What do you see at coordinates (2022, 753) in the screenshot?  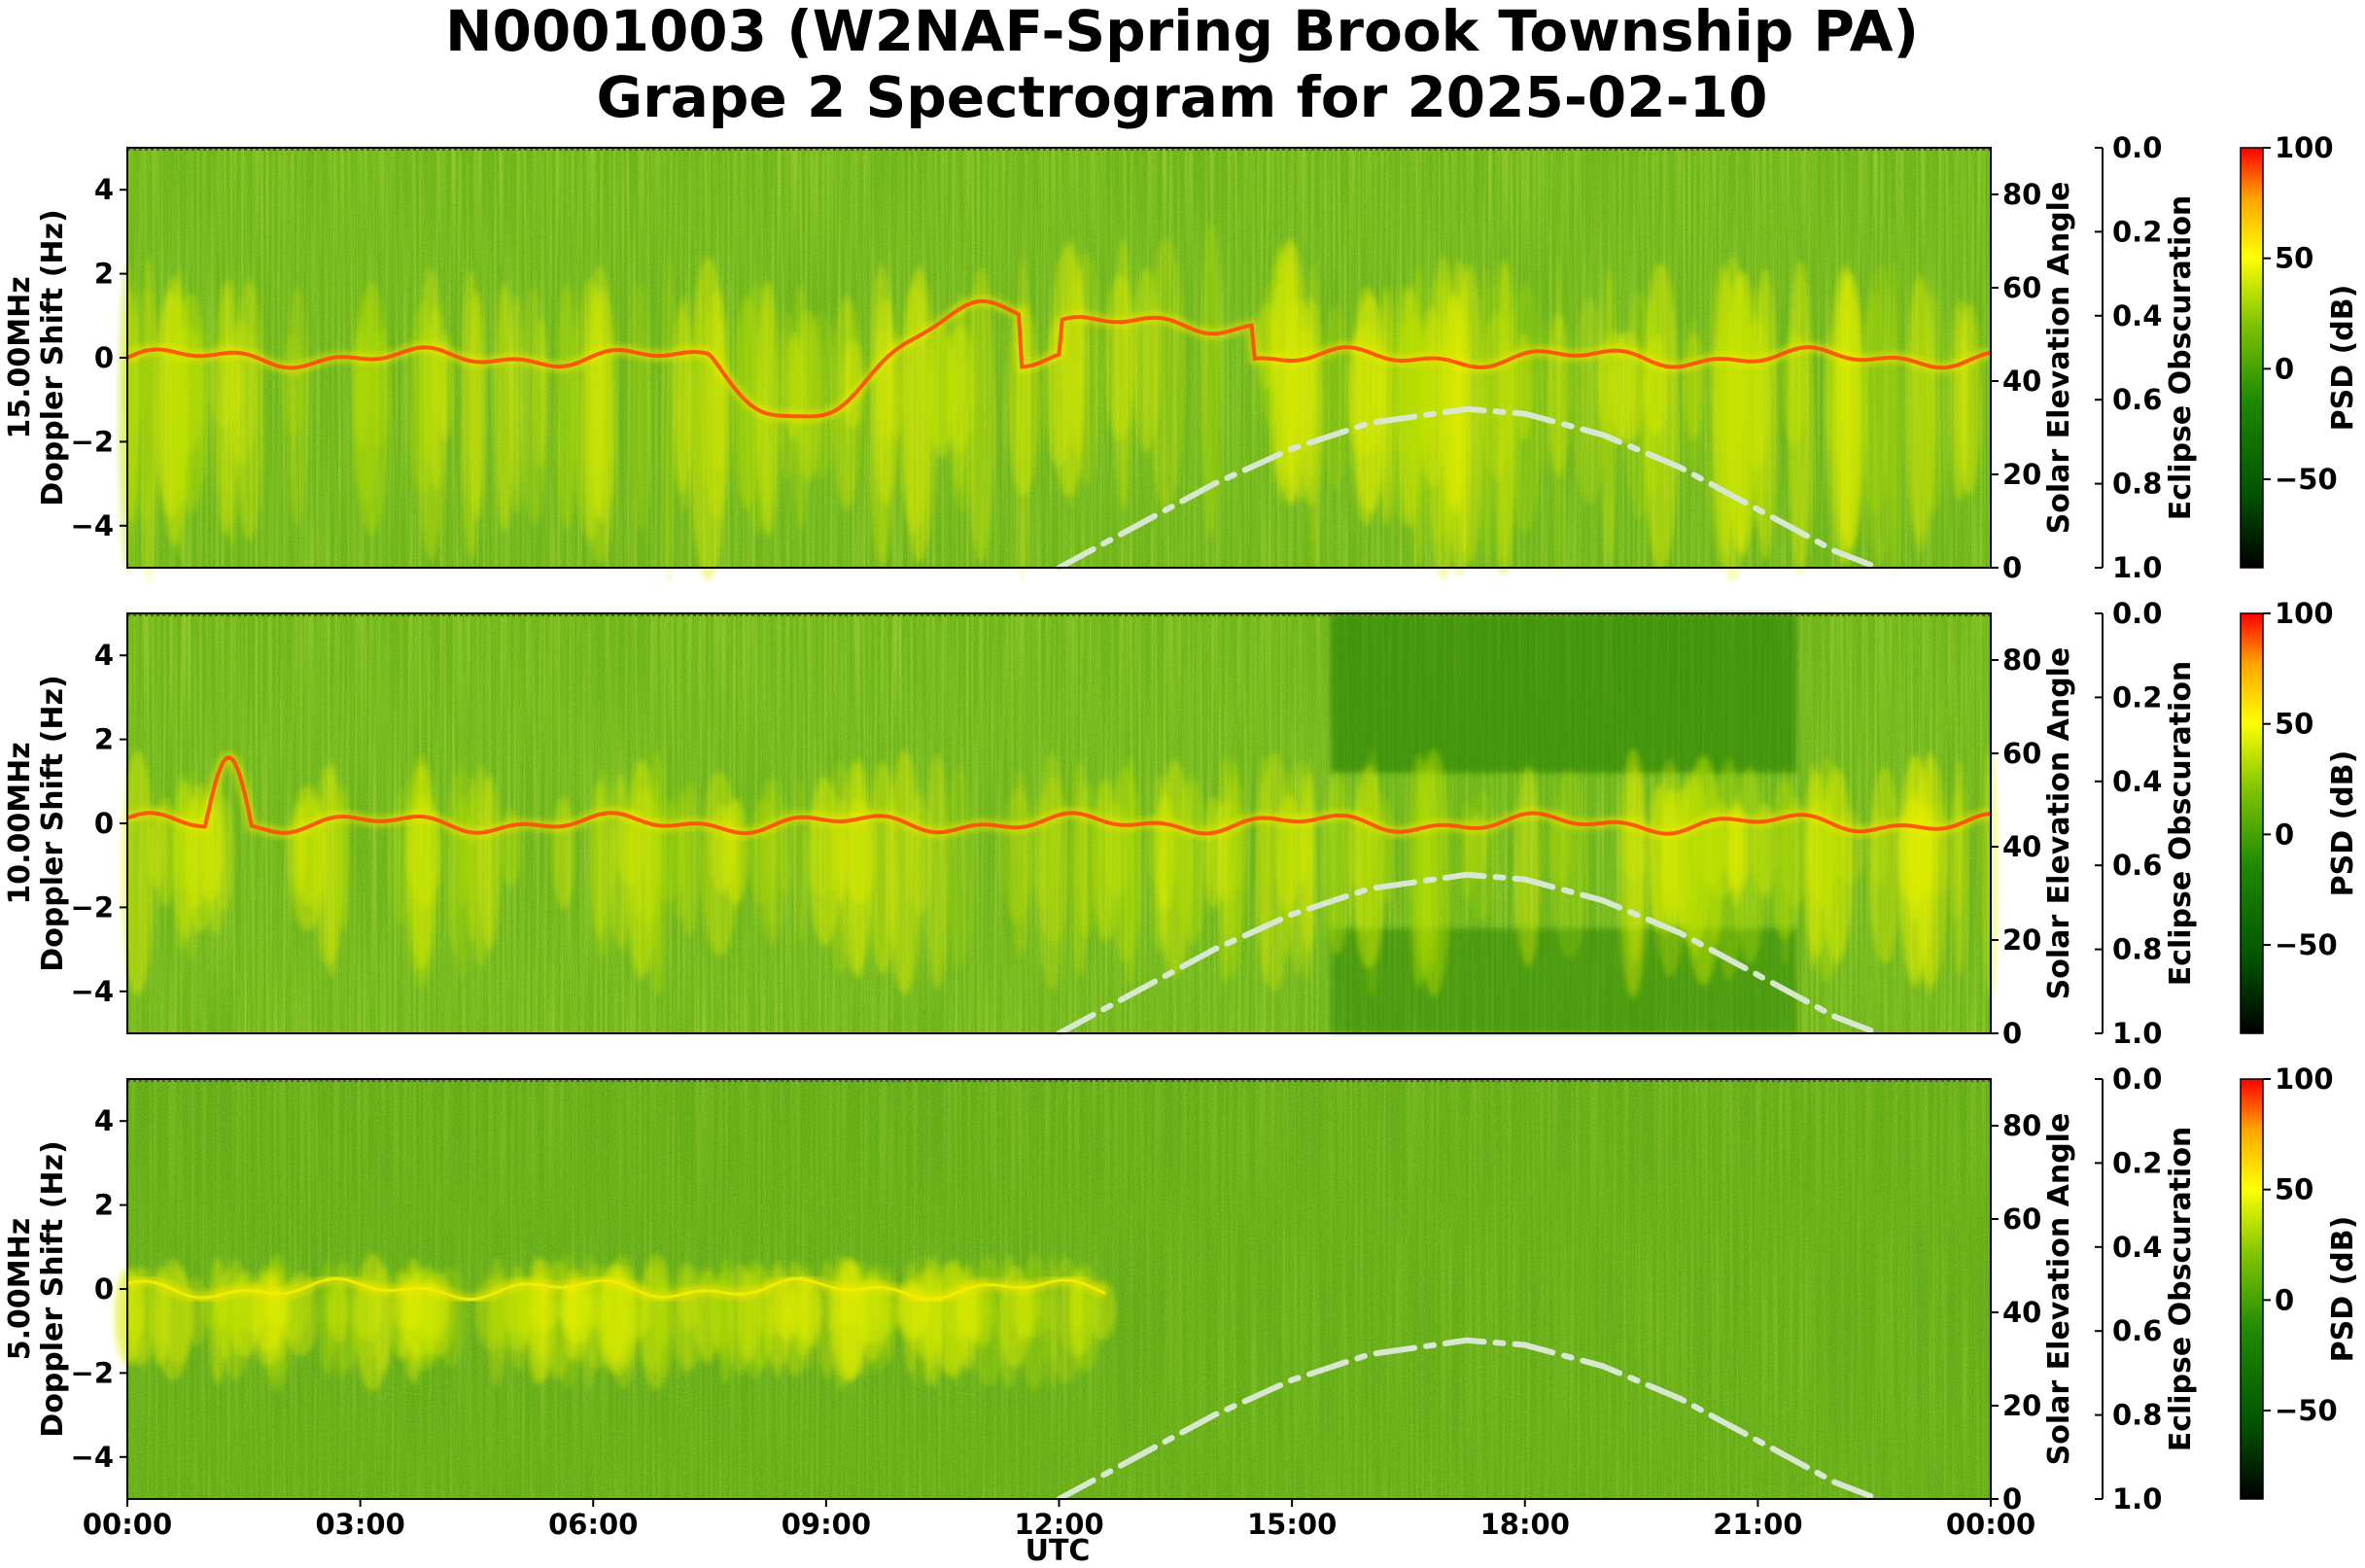 I see `solar-tick-label: 60` at bounding box center [2022, 753].